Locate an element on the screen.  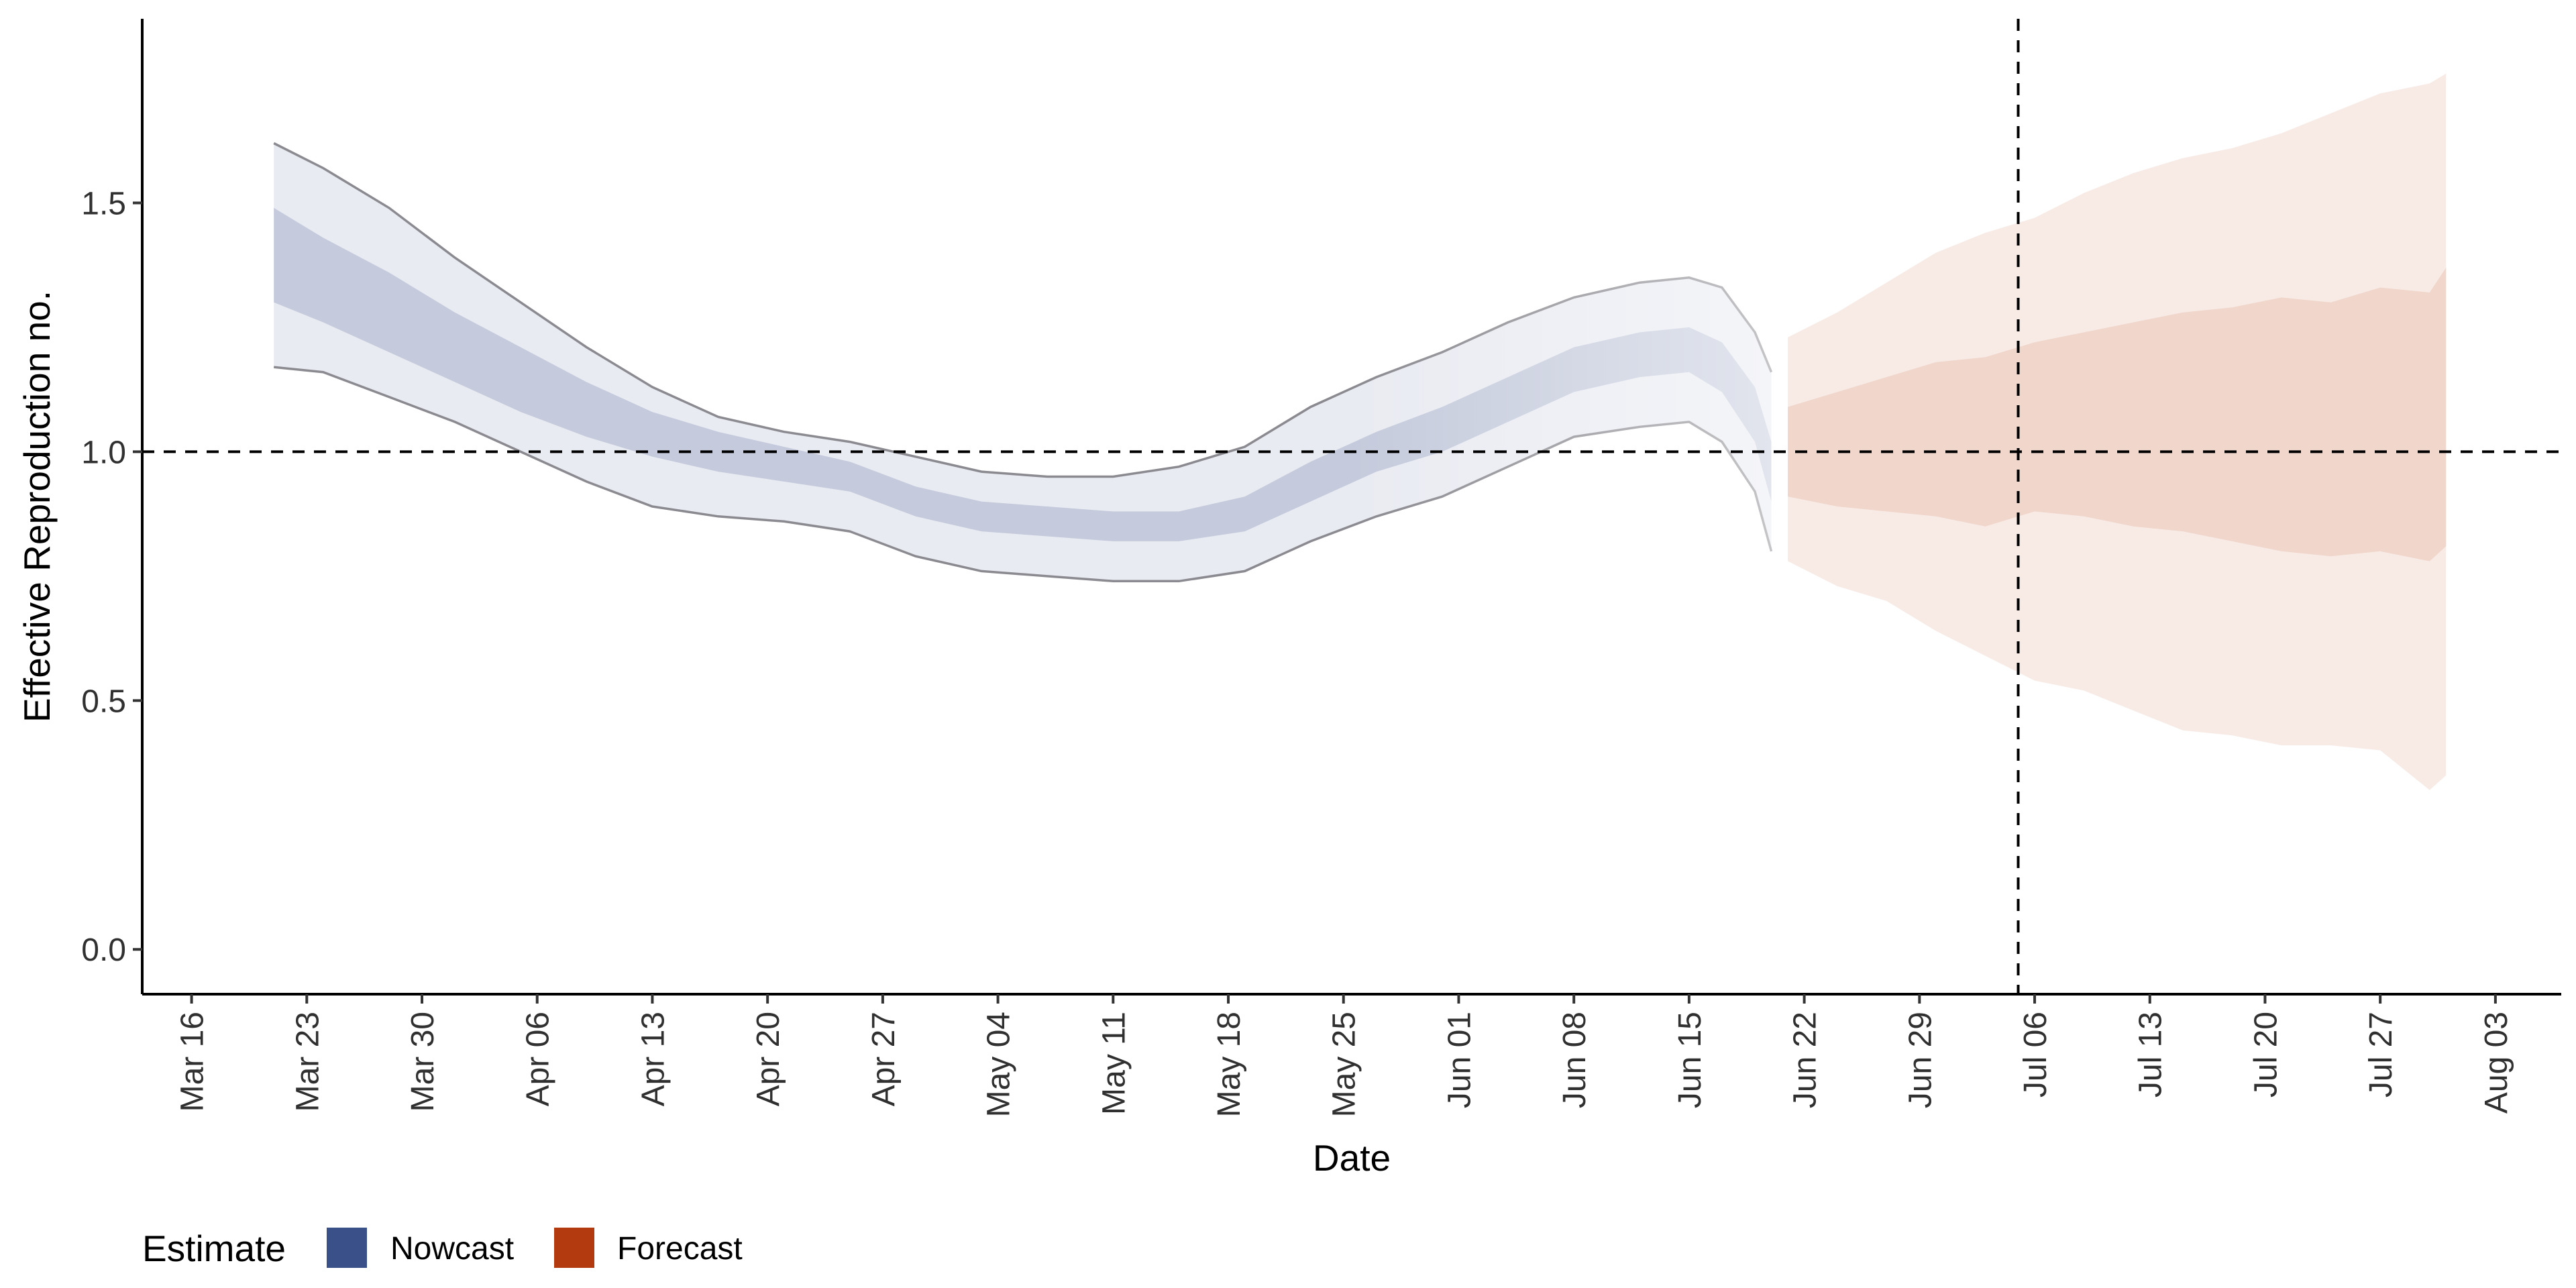
x-tick-label: Apr 27 is located at coordinates (884, 1059).